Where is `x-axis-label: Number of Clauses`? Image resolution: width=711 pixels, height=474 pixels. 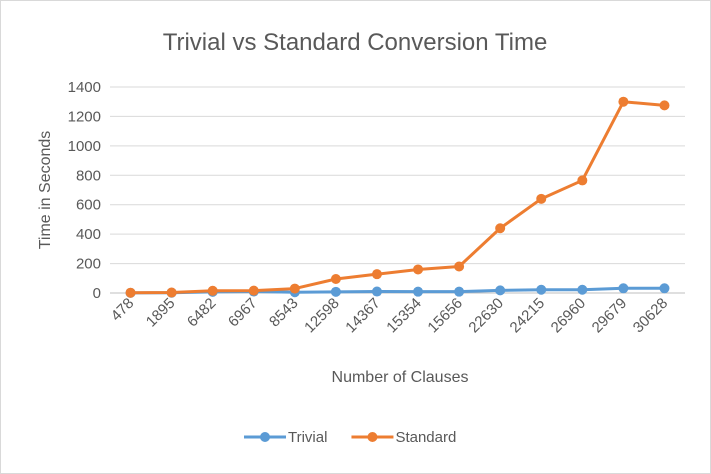
x-axis-label: Number of Clauses is located at coordinates (400, 377).